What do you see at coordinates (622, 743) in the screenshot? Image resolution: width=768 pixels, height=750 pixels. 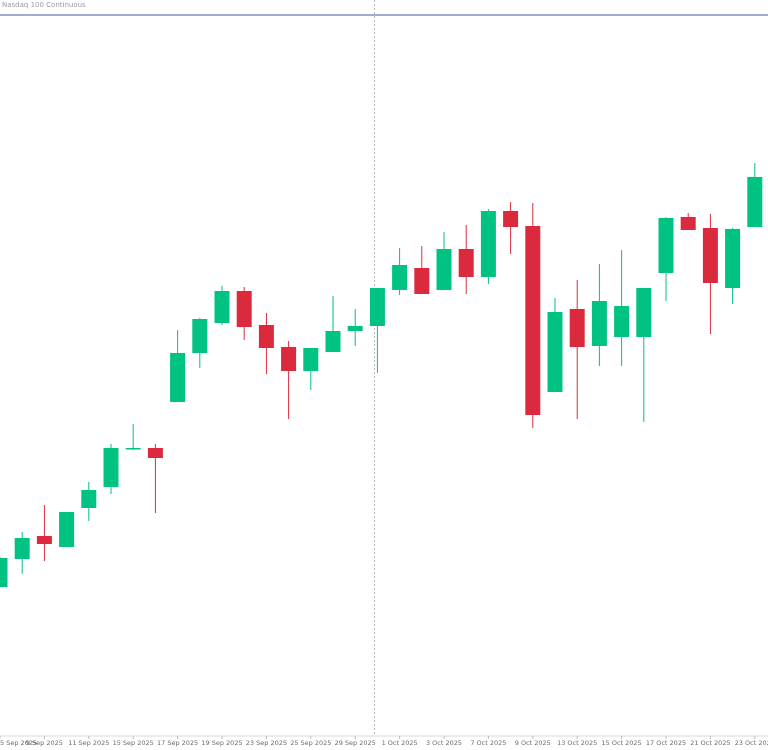 I see `x-axis-tick-label: 15 Oct 2025` at bounding box center [622, 743].